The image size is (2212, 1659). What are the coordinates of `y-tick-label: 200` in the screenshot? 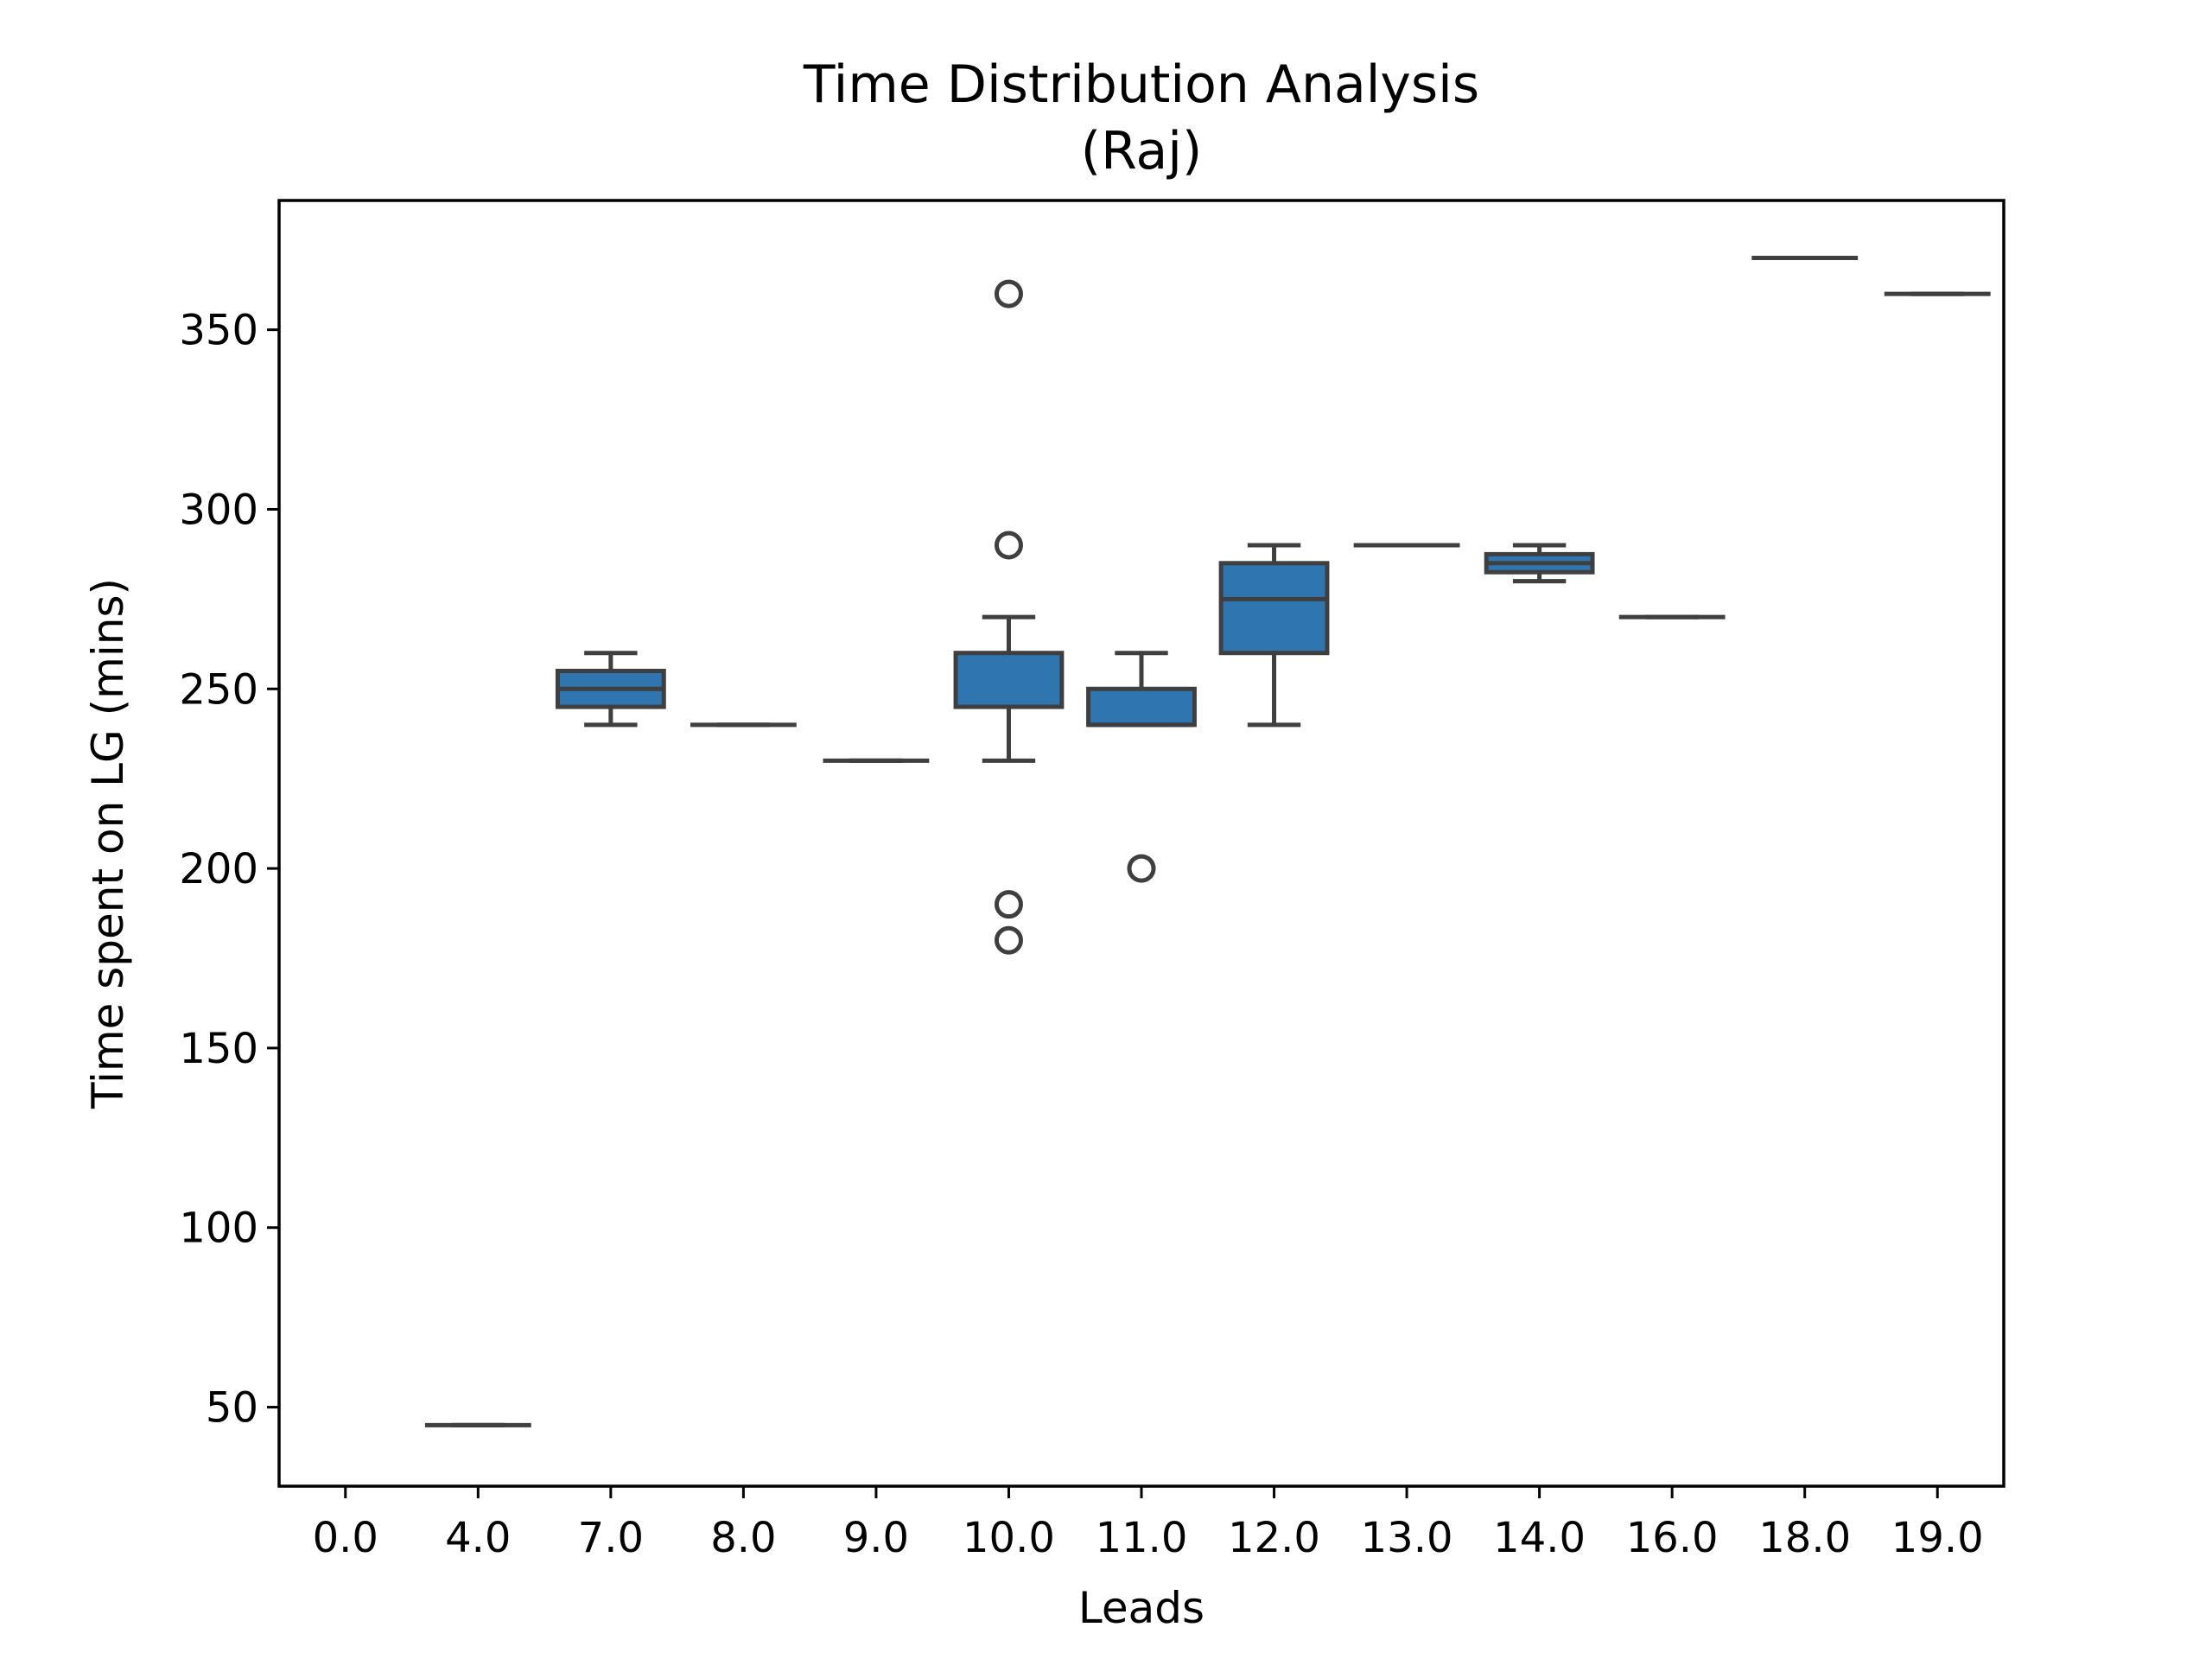 It's located at (218, 869).